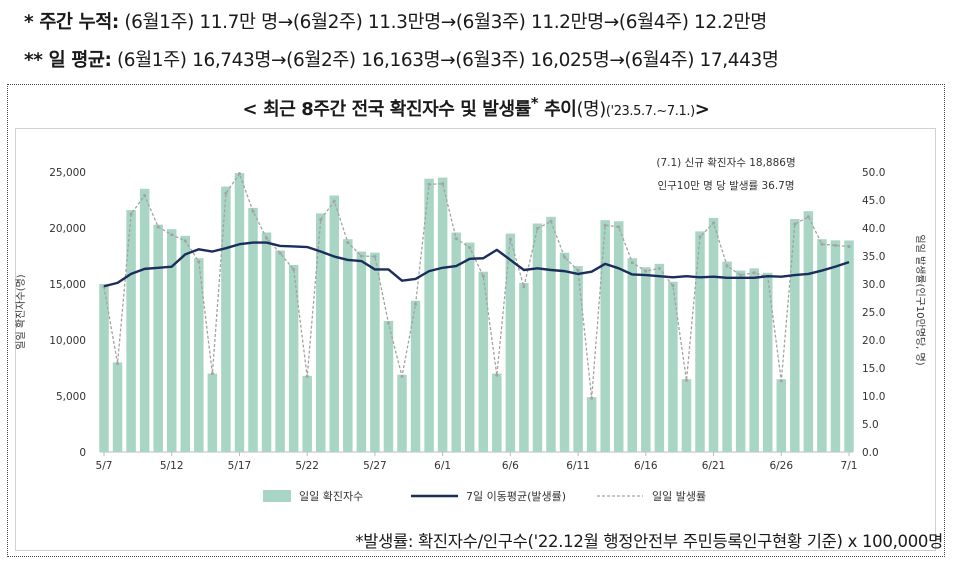  What do you see at coordinates (82, 453) in the screenshot?
I see `y-left-tick-label: 0` at bounding box center [82, 453].